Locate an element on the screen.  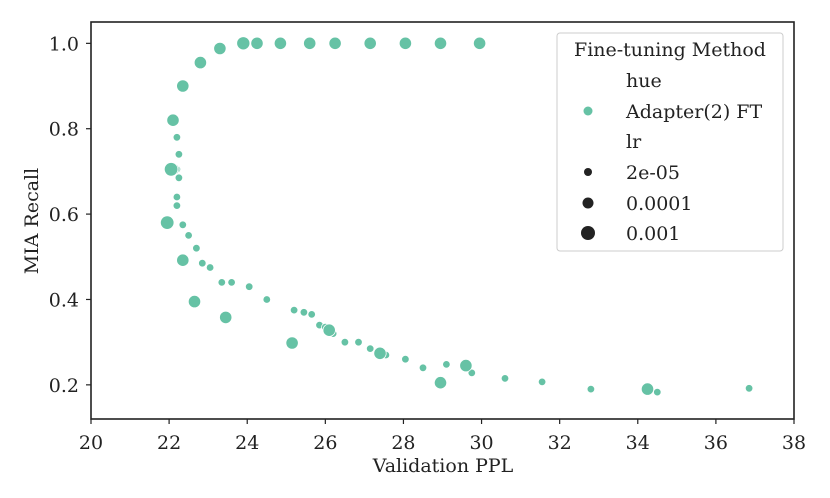
x-tick-label: 36 is located at coordinates (716, 443).